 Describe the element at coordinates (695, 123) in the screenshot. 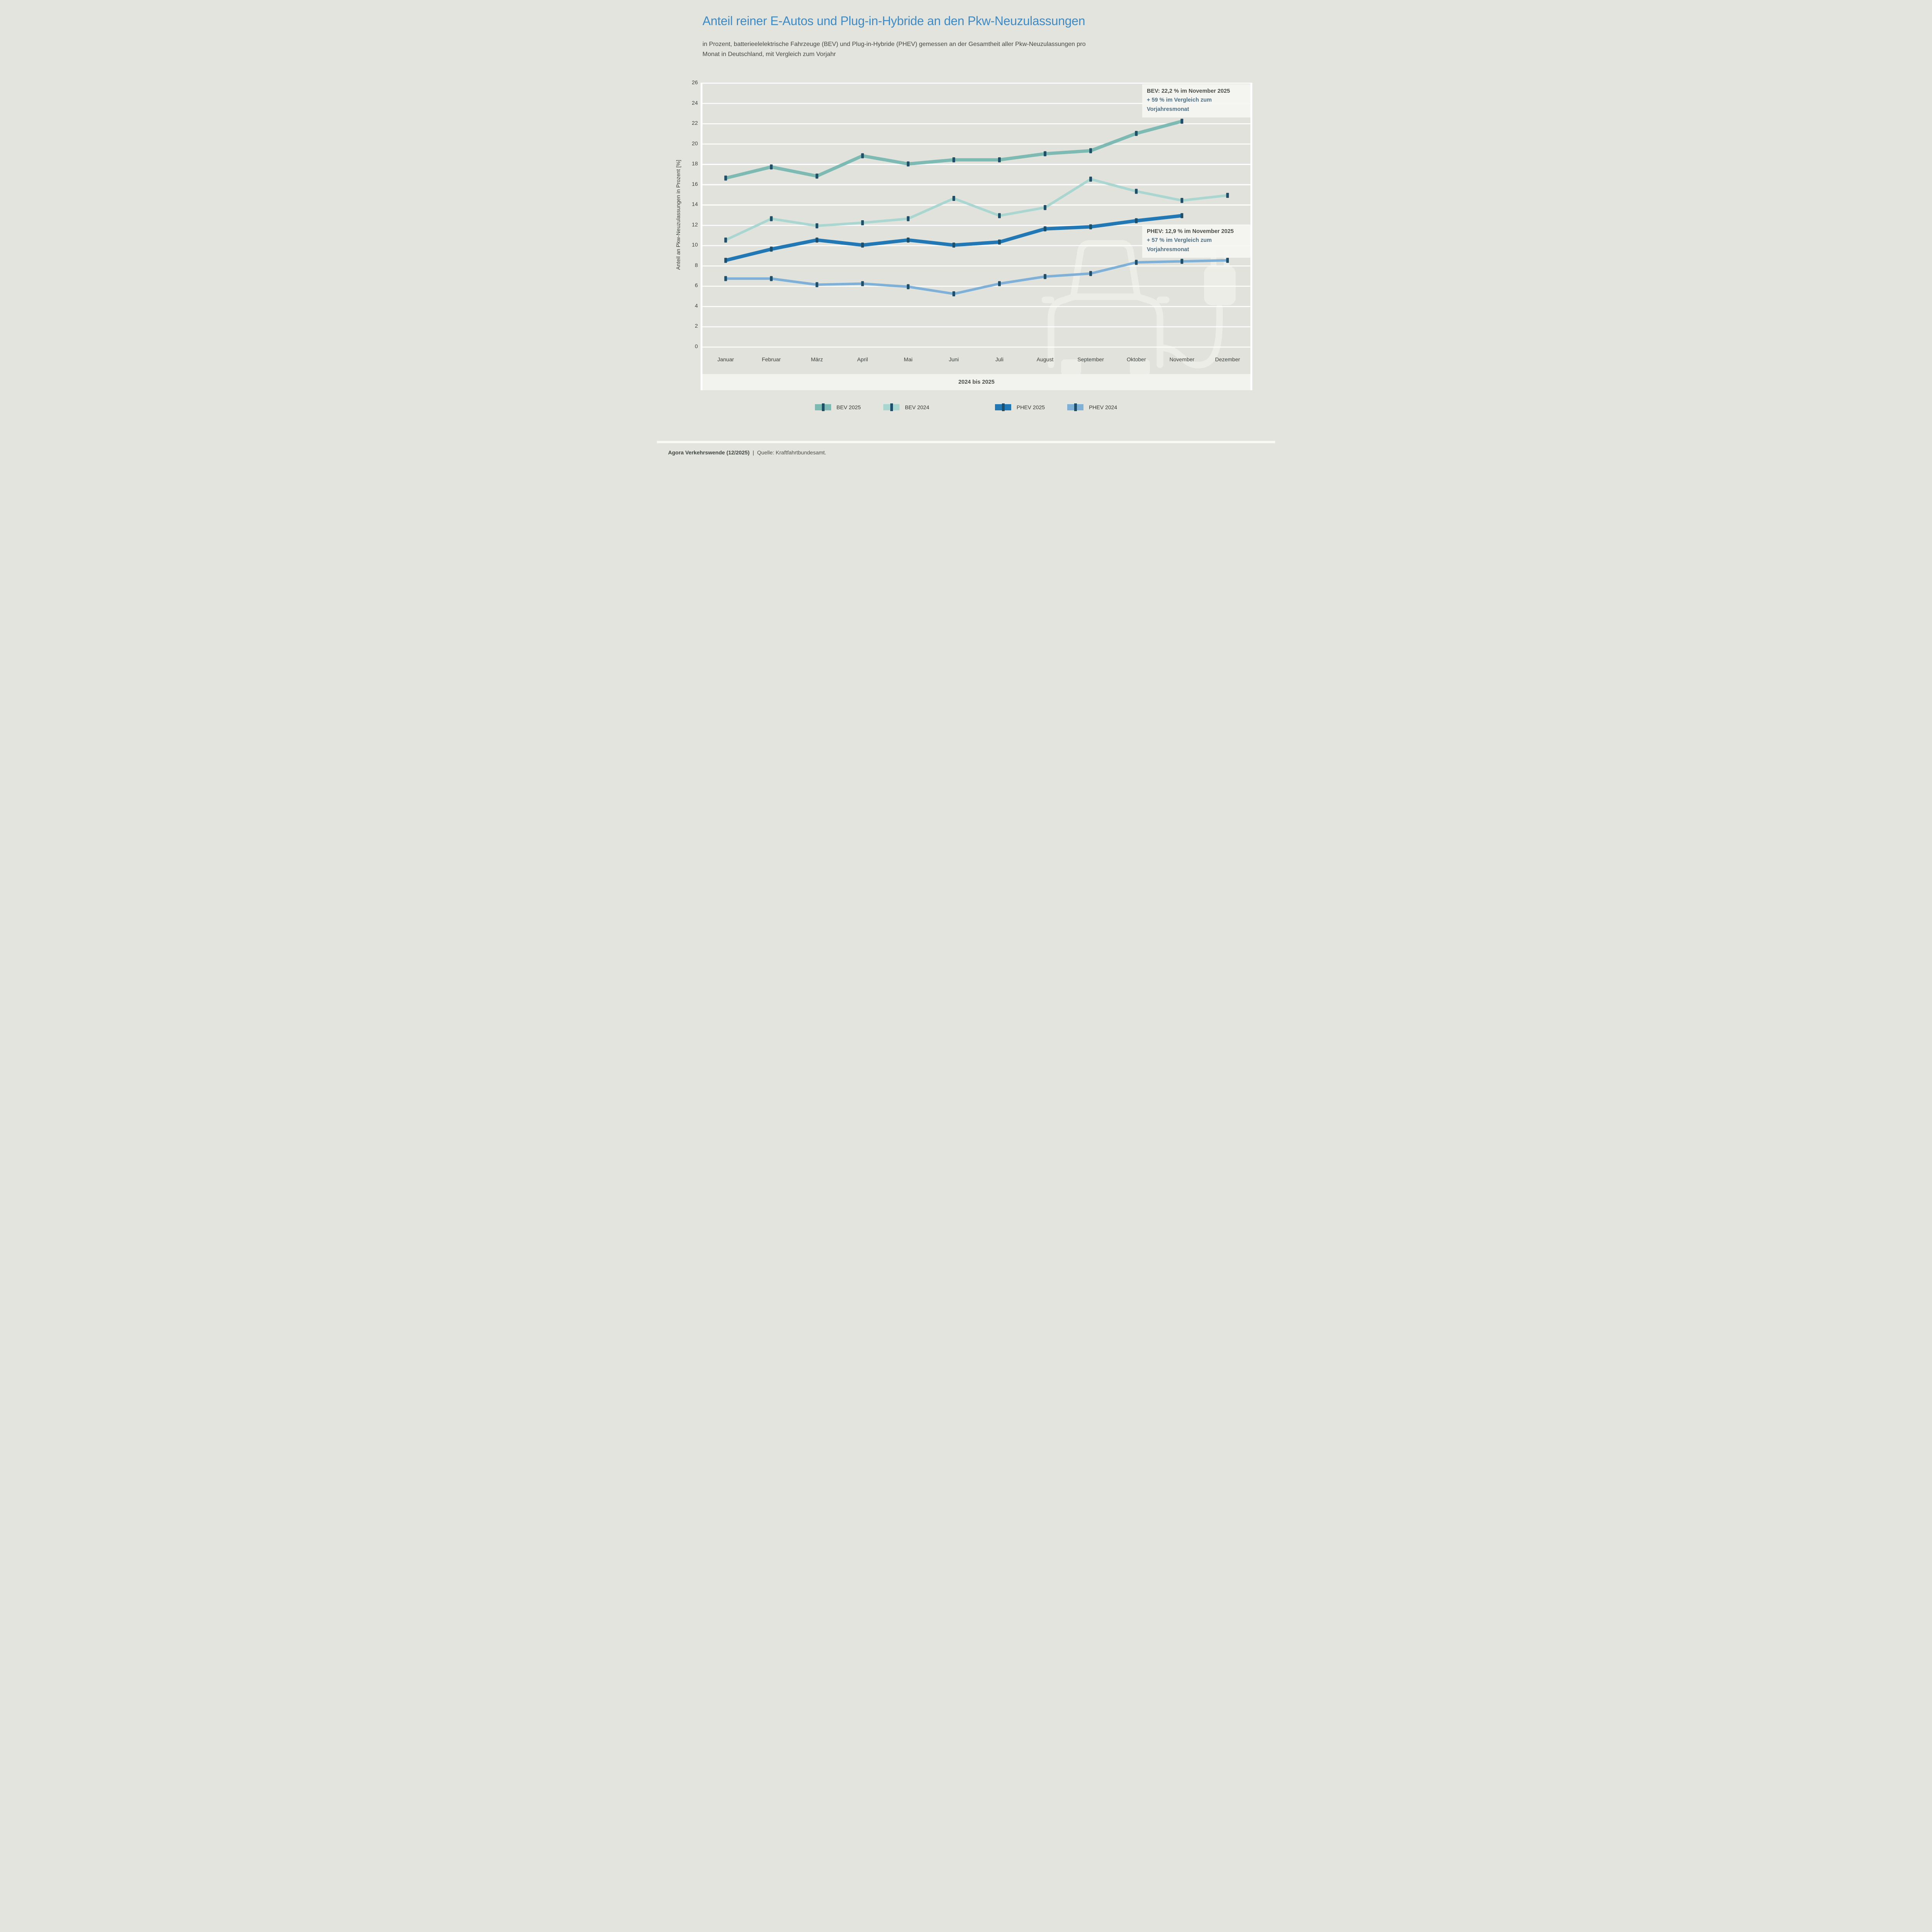

I see `y-tick-label-22: 22` at that location.